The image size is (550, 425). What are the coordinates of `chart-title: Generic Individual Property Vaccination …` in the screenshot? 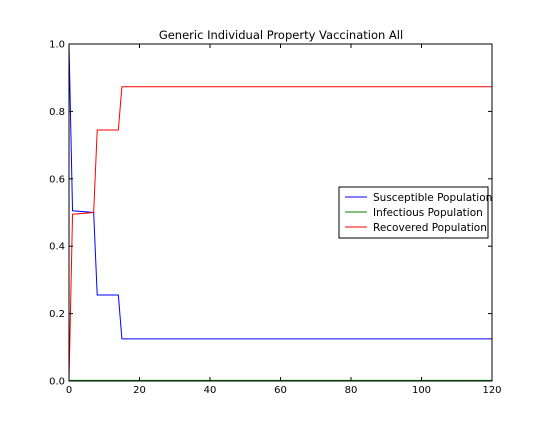 It's located at (281, 35).